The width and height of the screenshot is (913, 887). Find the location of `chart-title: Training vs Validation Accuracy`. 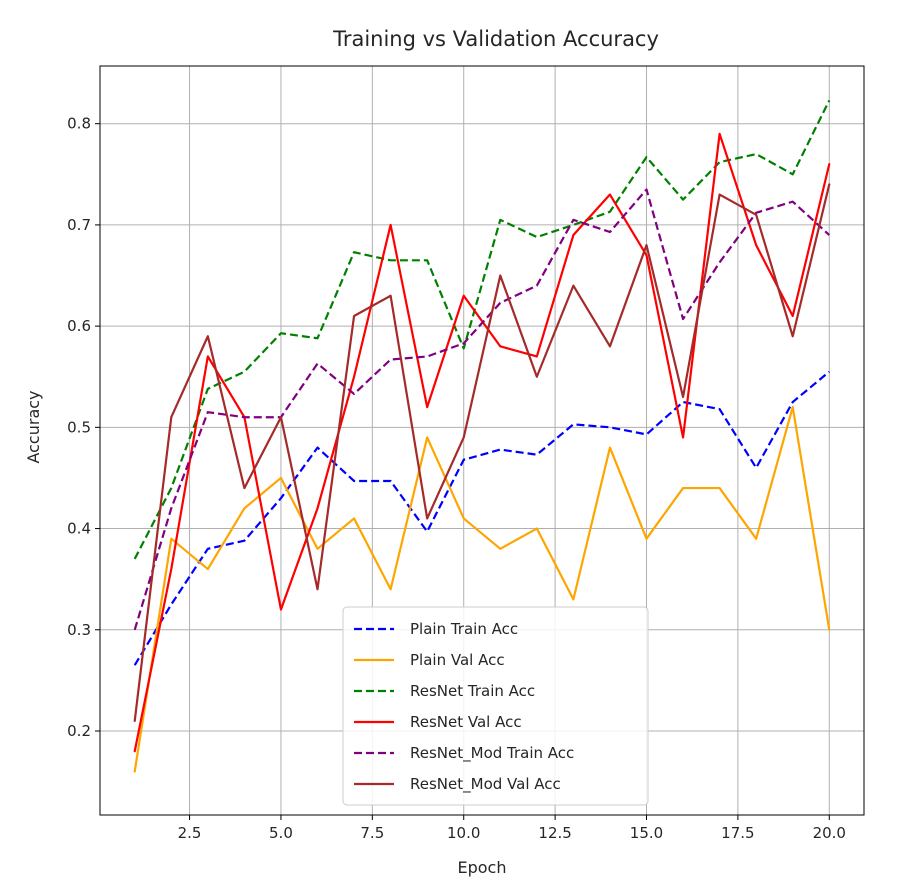

chart-title: Training vs Validation Accuracy is located at coordinates (495, 39).